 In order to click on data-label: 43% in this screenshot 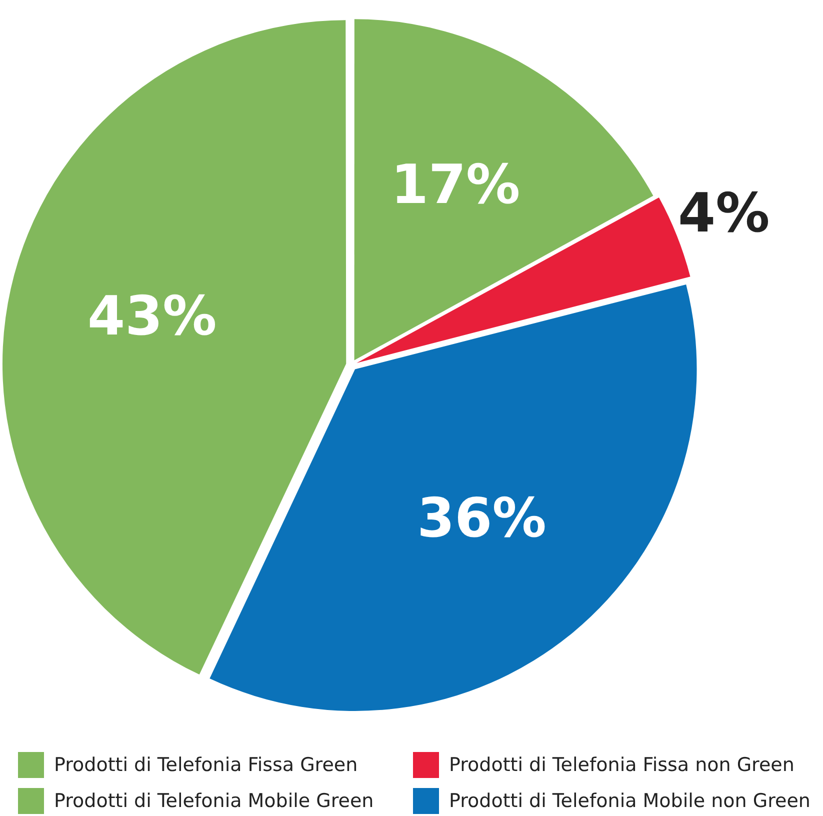, I will do `click(152, 316)`.